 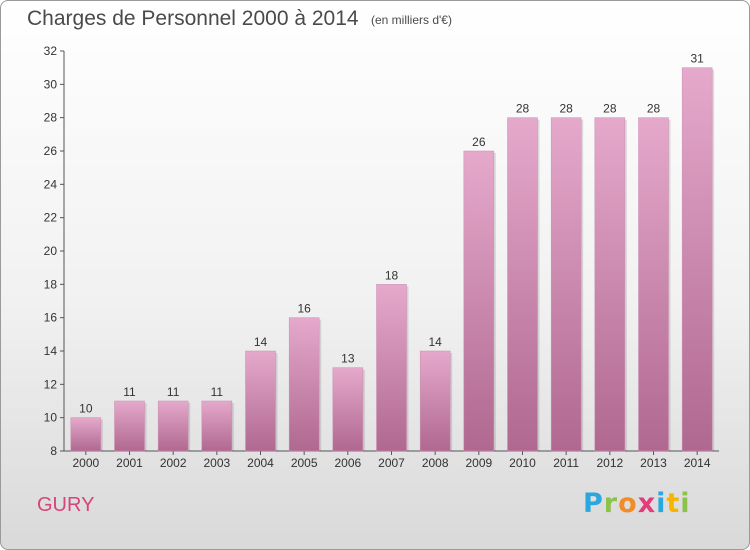 I want to click on x-tick-label: 2007, so click(x=391, y=463).